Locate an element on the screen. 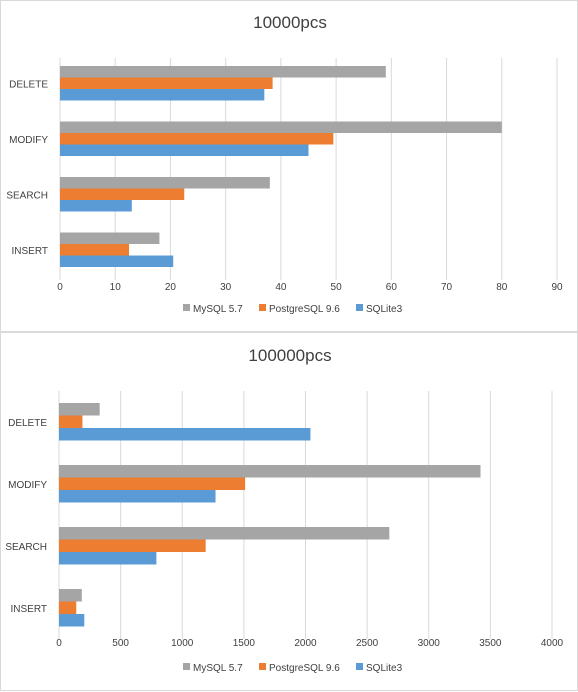 This screenshot has height=692, width=578. x-tick-label: 70 is located at coordinates (447, 287).